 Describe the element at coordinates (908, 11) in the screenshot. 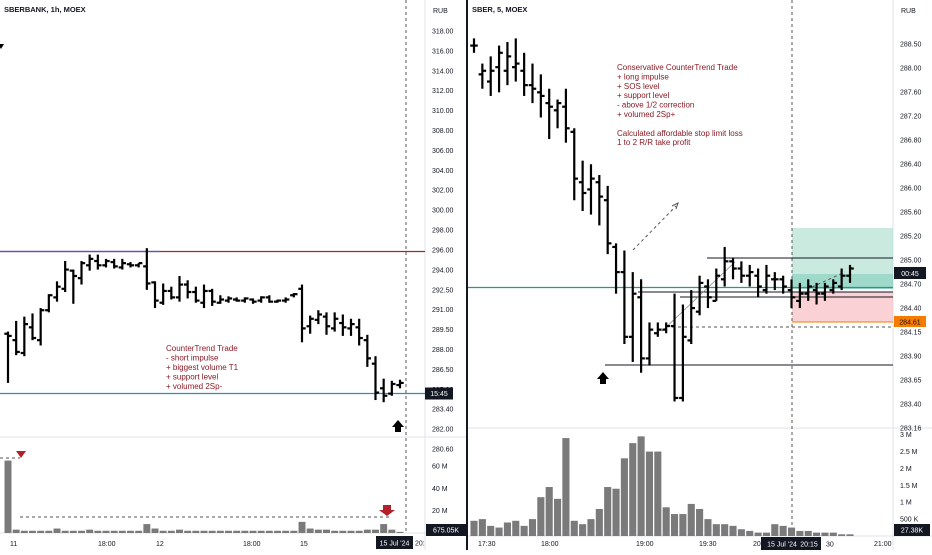

I see `right-currency-label: RUB` at that location.